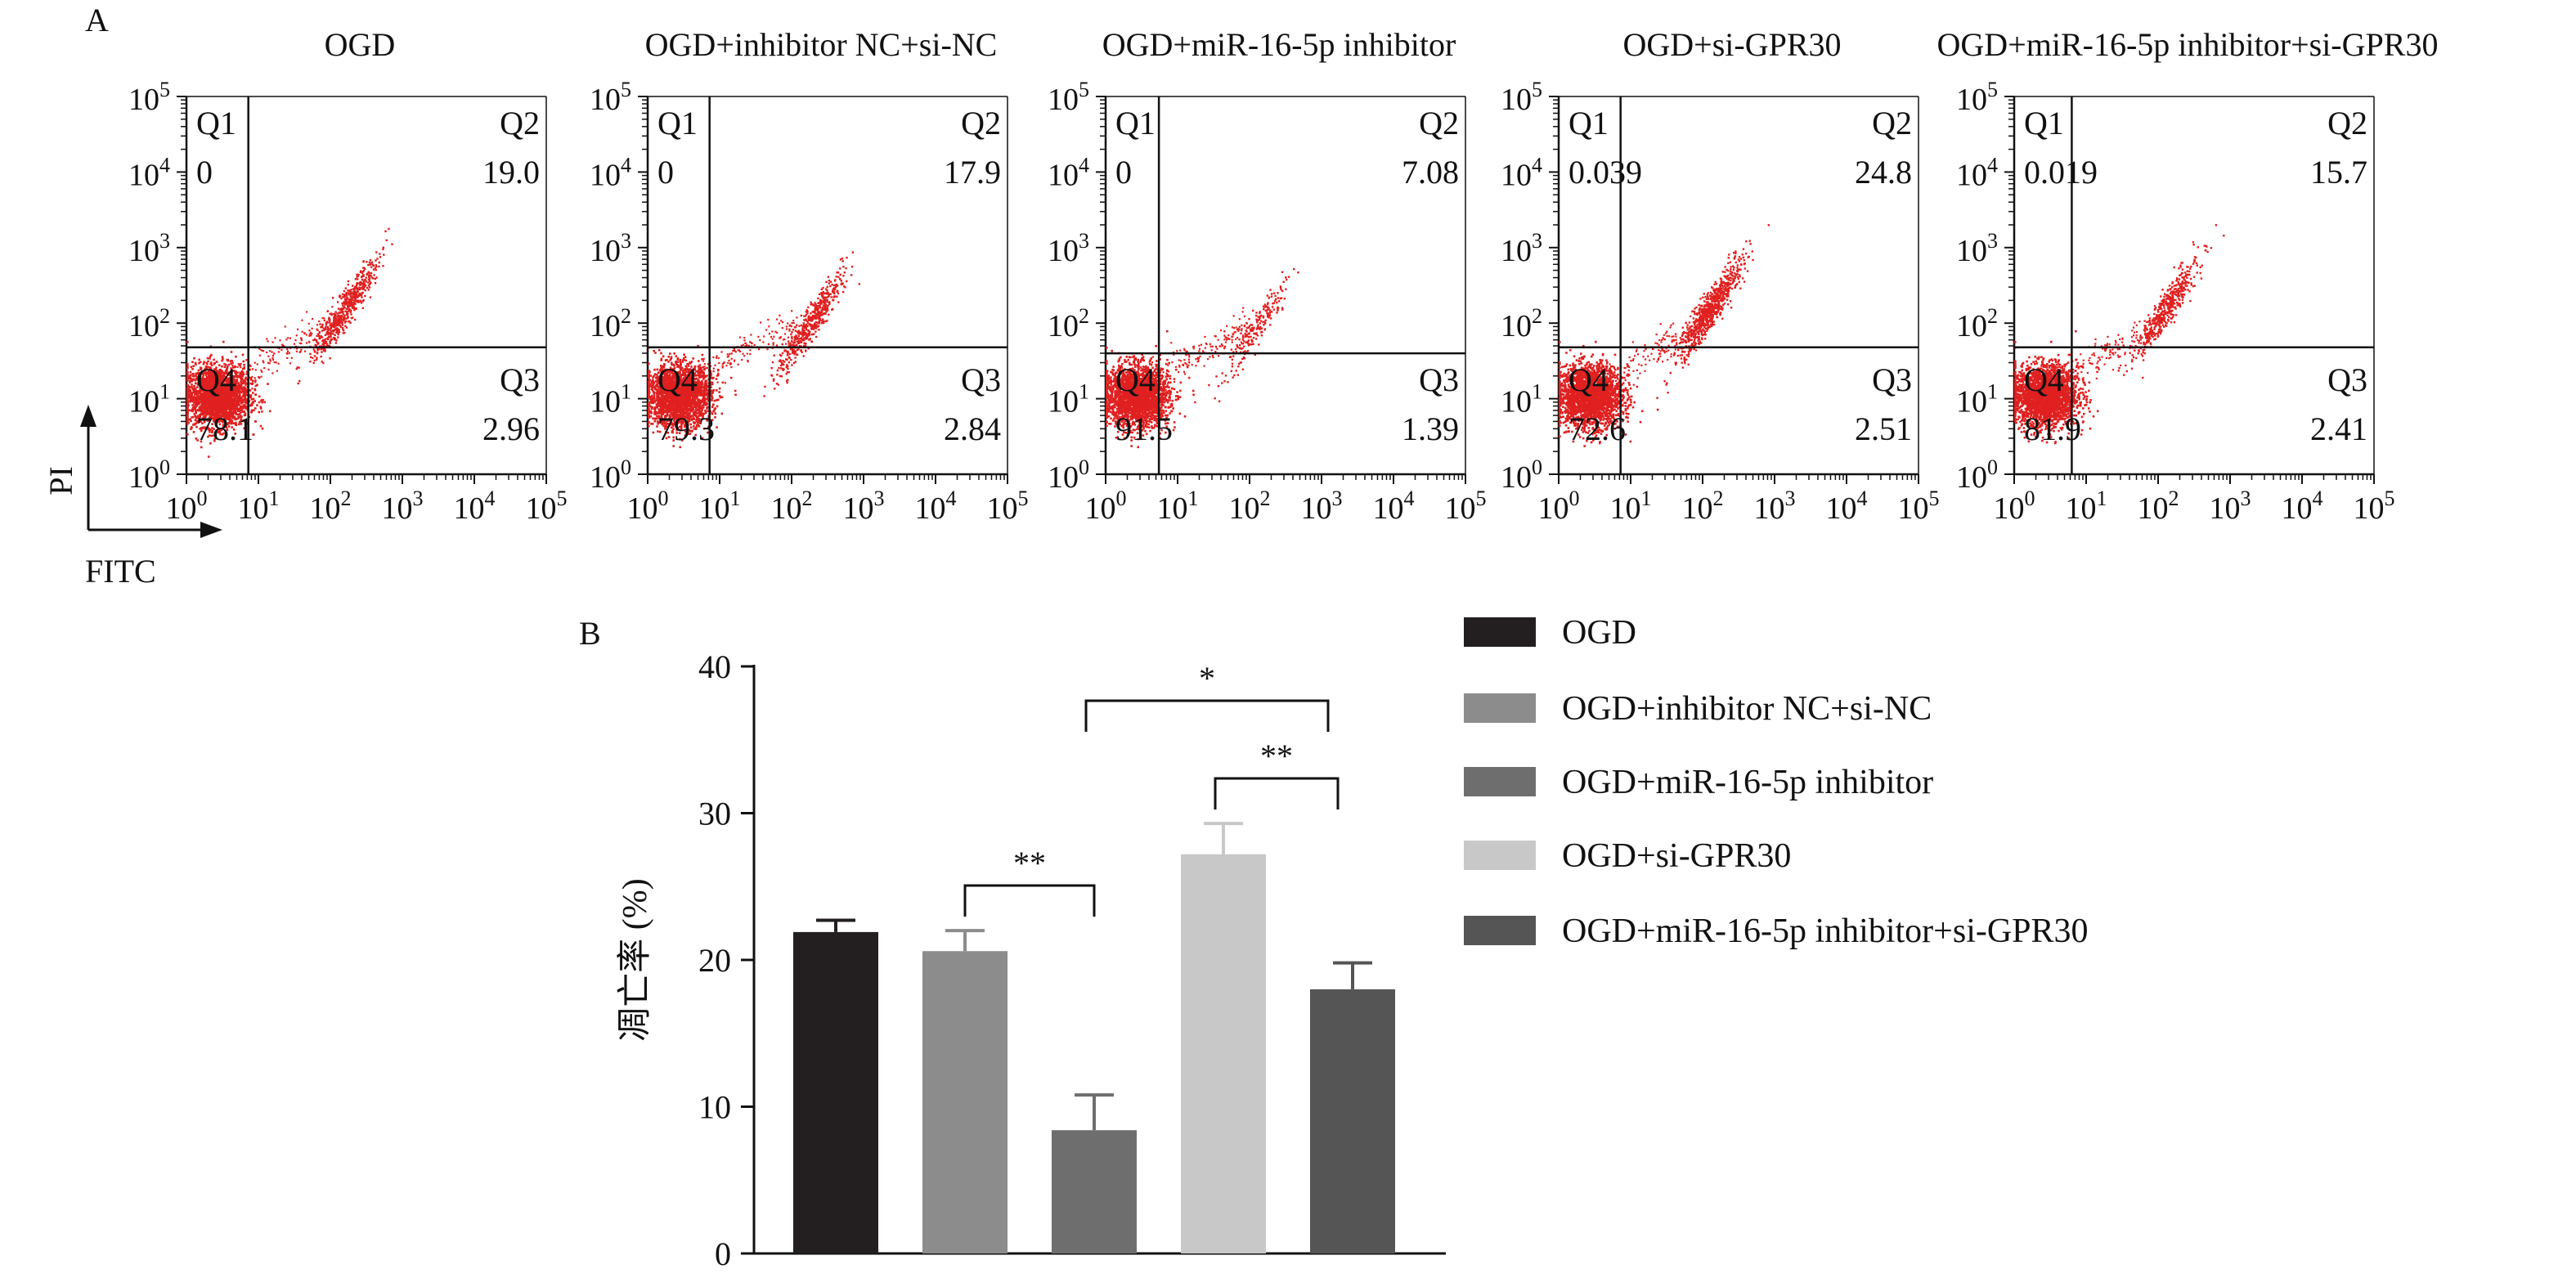  Describe the element at coordinates (714, 814) in the screenshot. I see `bar-y-tick-label: 30` at that location.